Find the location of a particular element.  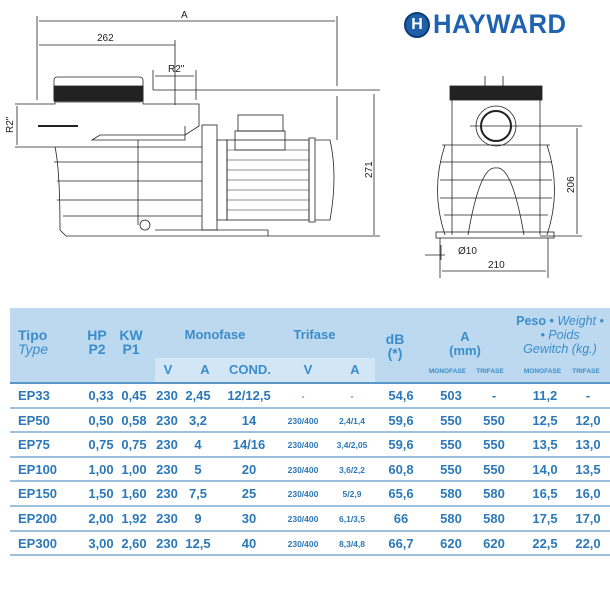

cell-peso-tri: 13,5 is located at coordinates (588, 469).